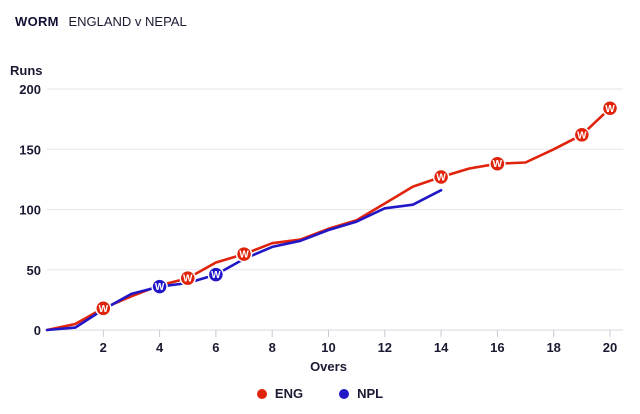  I want to click on y-tick-label: 100, so click(30, 210).